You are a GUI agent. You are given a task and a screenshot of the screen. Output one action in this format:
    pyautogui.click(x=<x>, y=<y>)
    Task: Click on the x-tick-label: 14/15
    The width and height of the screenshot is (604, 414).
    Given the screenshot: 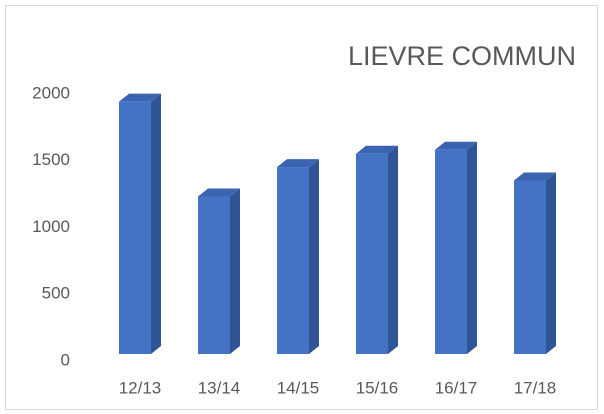 What is the action you would take?
    pyautogui.click(x=298, y=387)
    